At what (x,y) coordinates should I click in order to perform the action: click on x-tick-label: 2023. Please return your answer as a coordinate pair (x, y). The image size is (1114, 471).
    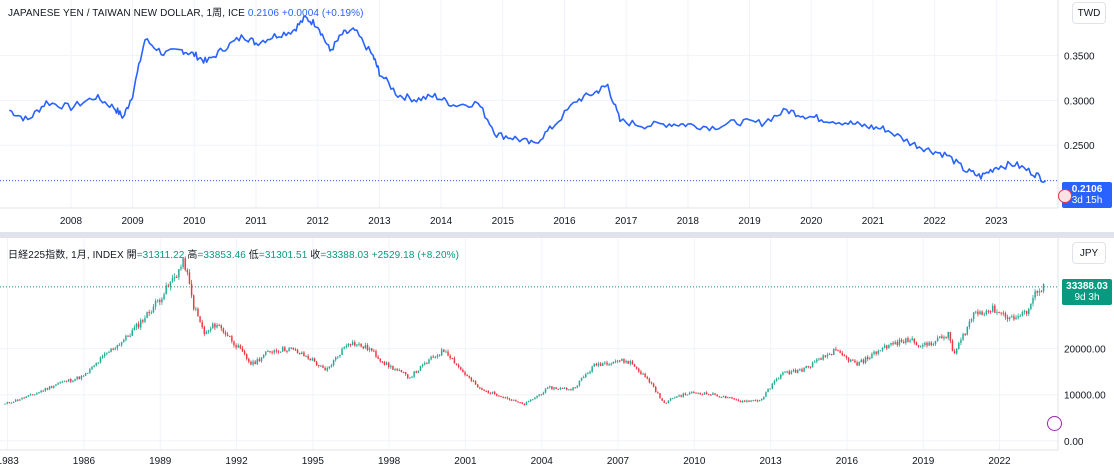
    Looking at the image, I should click on (996, 221).